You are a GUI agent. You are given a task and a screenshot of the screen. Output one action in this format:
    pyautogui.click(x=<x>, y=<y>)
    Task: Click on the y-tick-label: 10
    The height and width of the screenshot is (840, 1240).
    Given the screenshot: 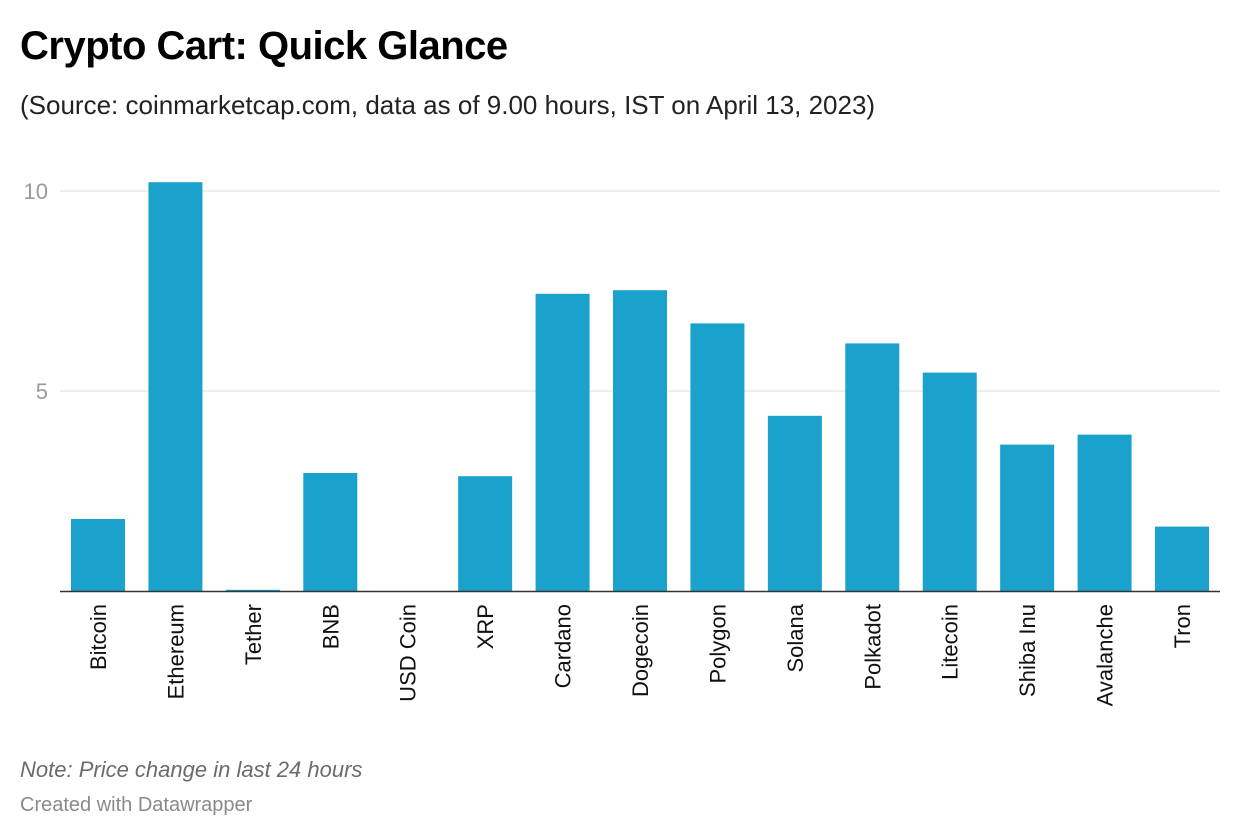 What is the action you would take?
    pyautogui.click(x=36, y=191)
    